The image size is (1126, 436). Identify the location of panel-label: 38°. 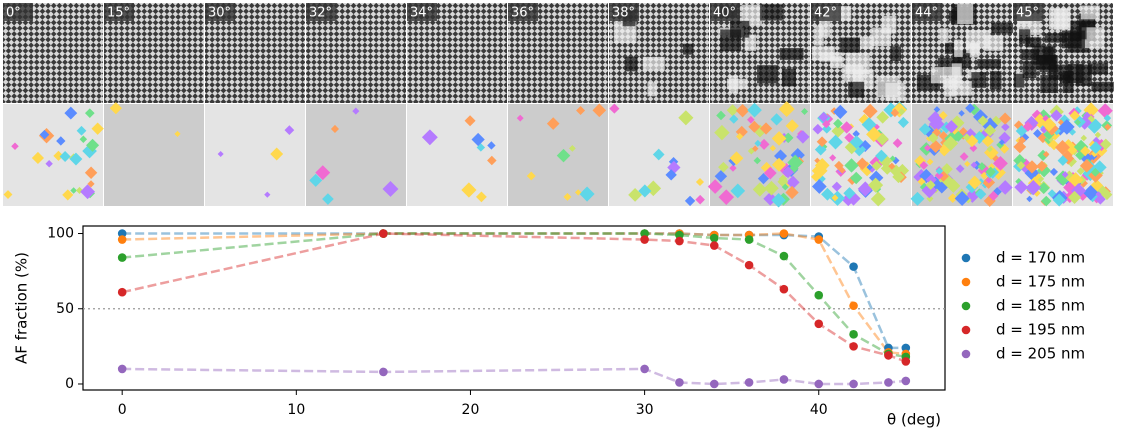
(623, 13).